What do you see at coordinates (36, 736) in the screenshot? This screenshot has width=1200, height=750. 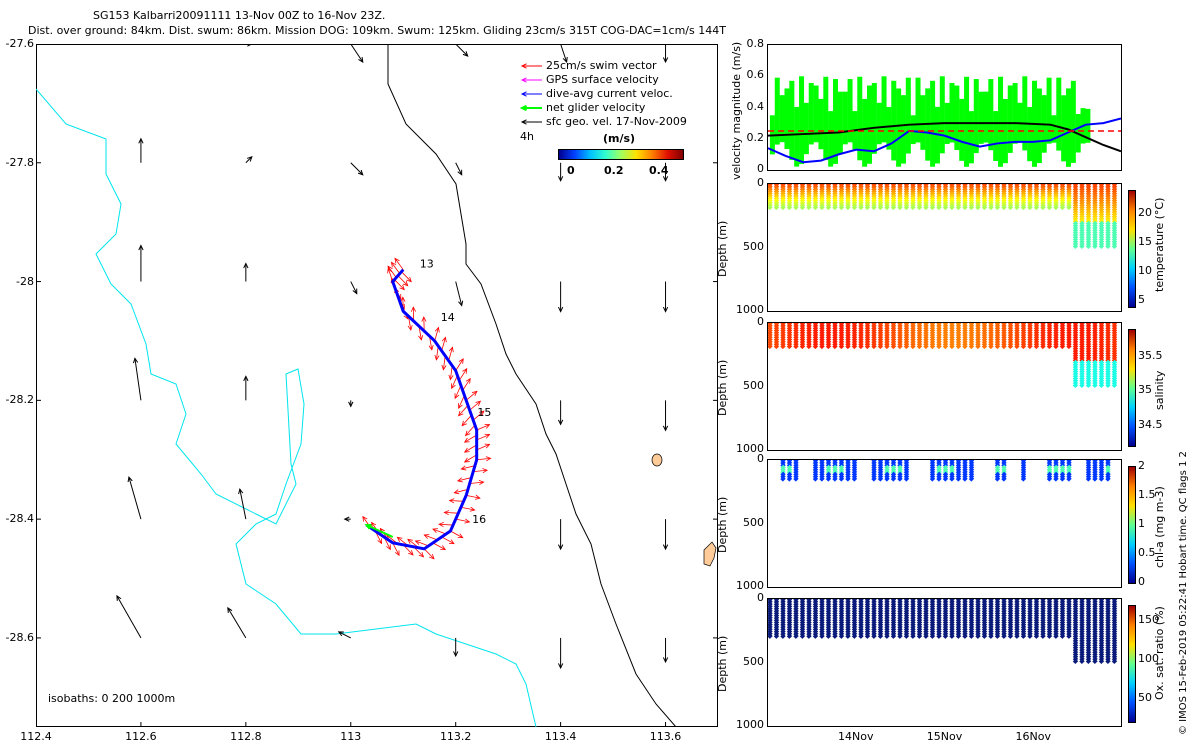 I see `map-lon-tick: 112.4` at bounding box center [36, 736].